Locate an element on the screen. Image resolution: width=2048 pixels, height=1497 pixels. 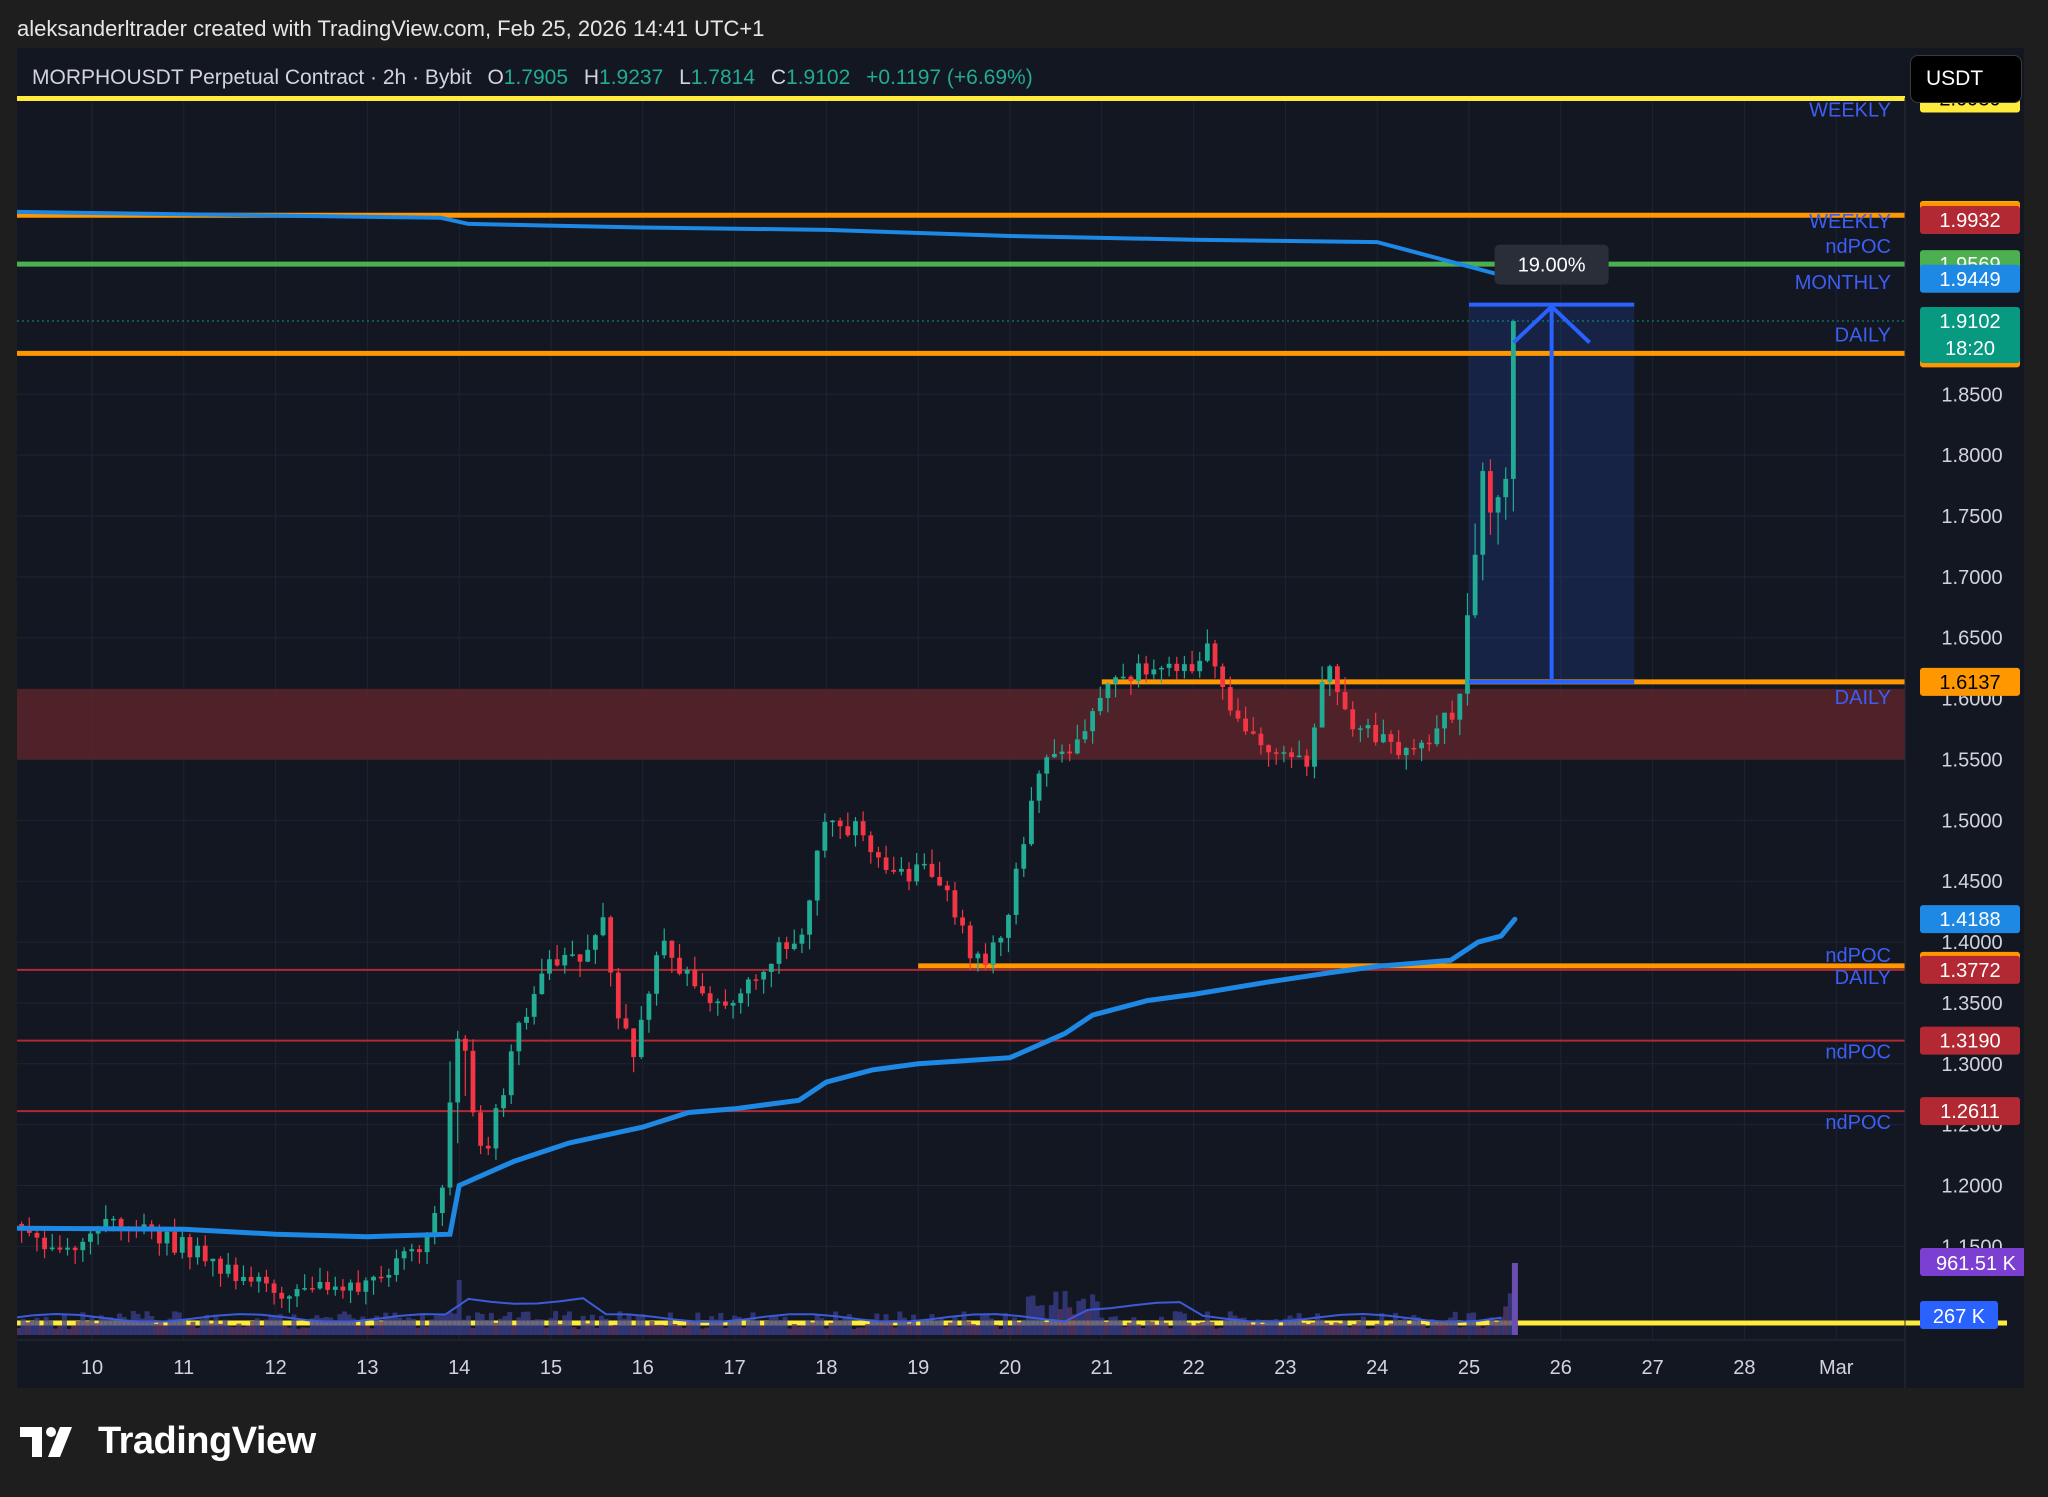
close-label: C is located at coordinates (778, 77).